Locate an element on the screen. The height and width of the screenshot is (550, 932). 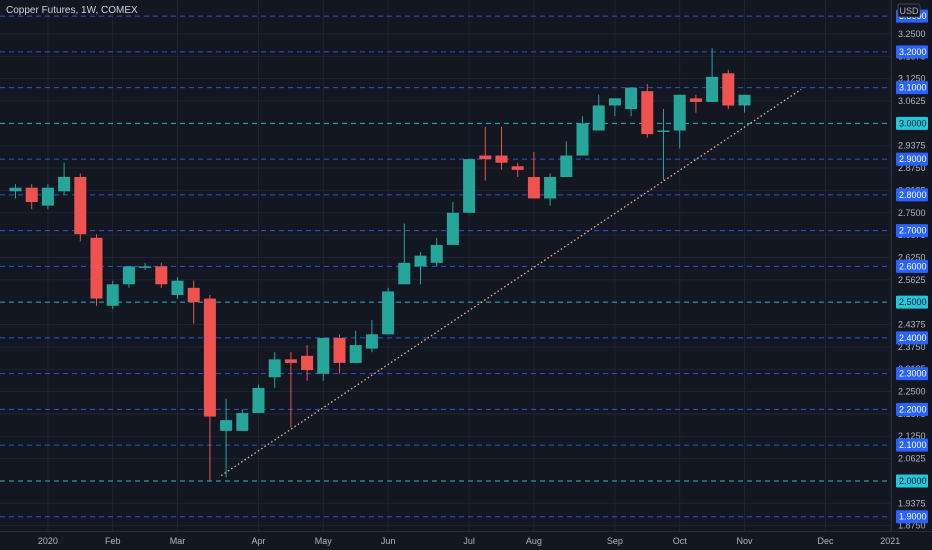
level-tag: 3.0000 is located at coordinates (912, 123).